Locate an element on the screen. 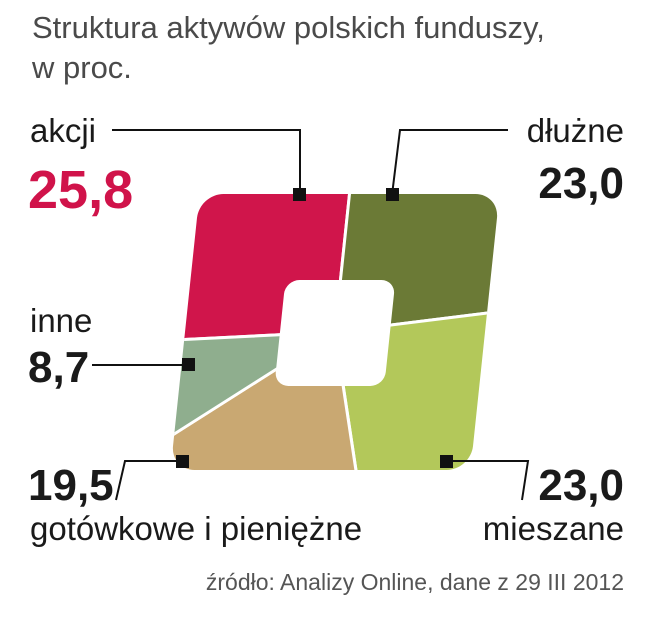 Image resolution: width=651 pixels, height=640 pixels. hole is located at coordinates (335, 333).